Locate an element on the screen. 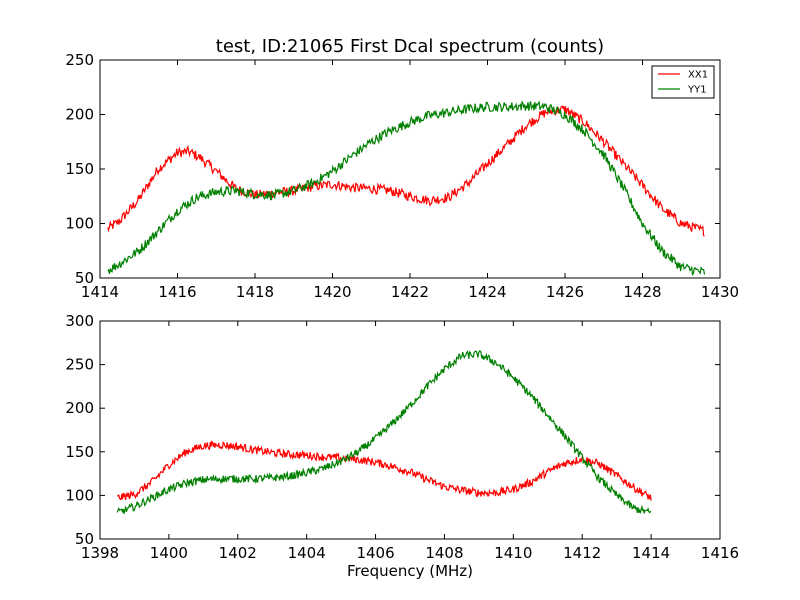 Image resolution: width=800 pixels, height=600 pixels. x-axis-label: Frequency (MHz) is located at coordinates (410, 571).